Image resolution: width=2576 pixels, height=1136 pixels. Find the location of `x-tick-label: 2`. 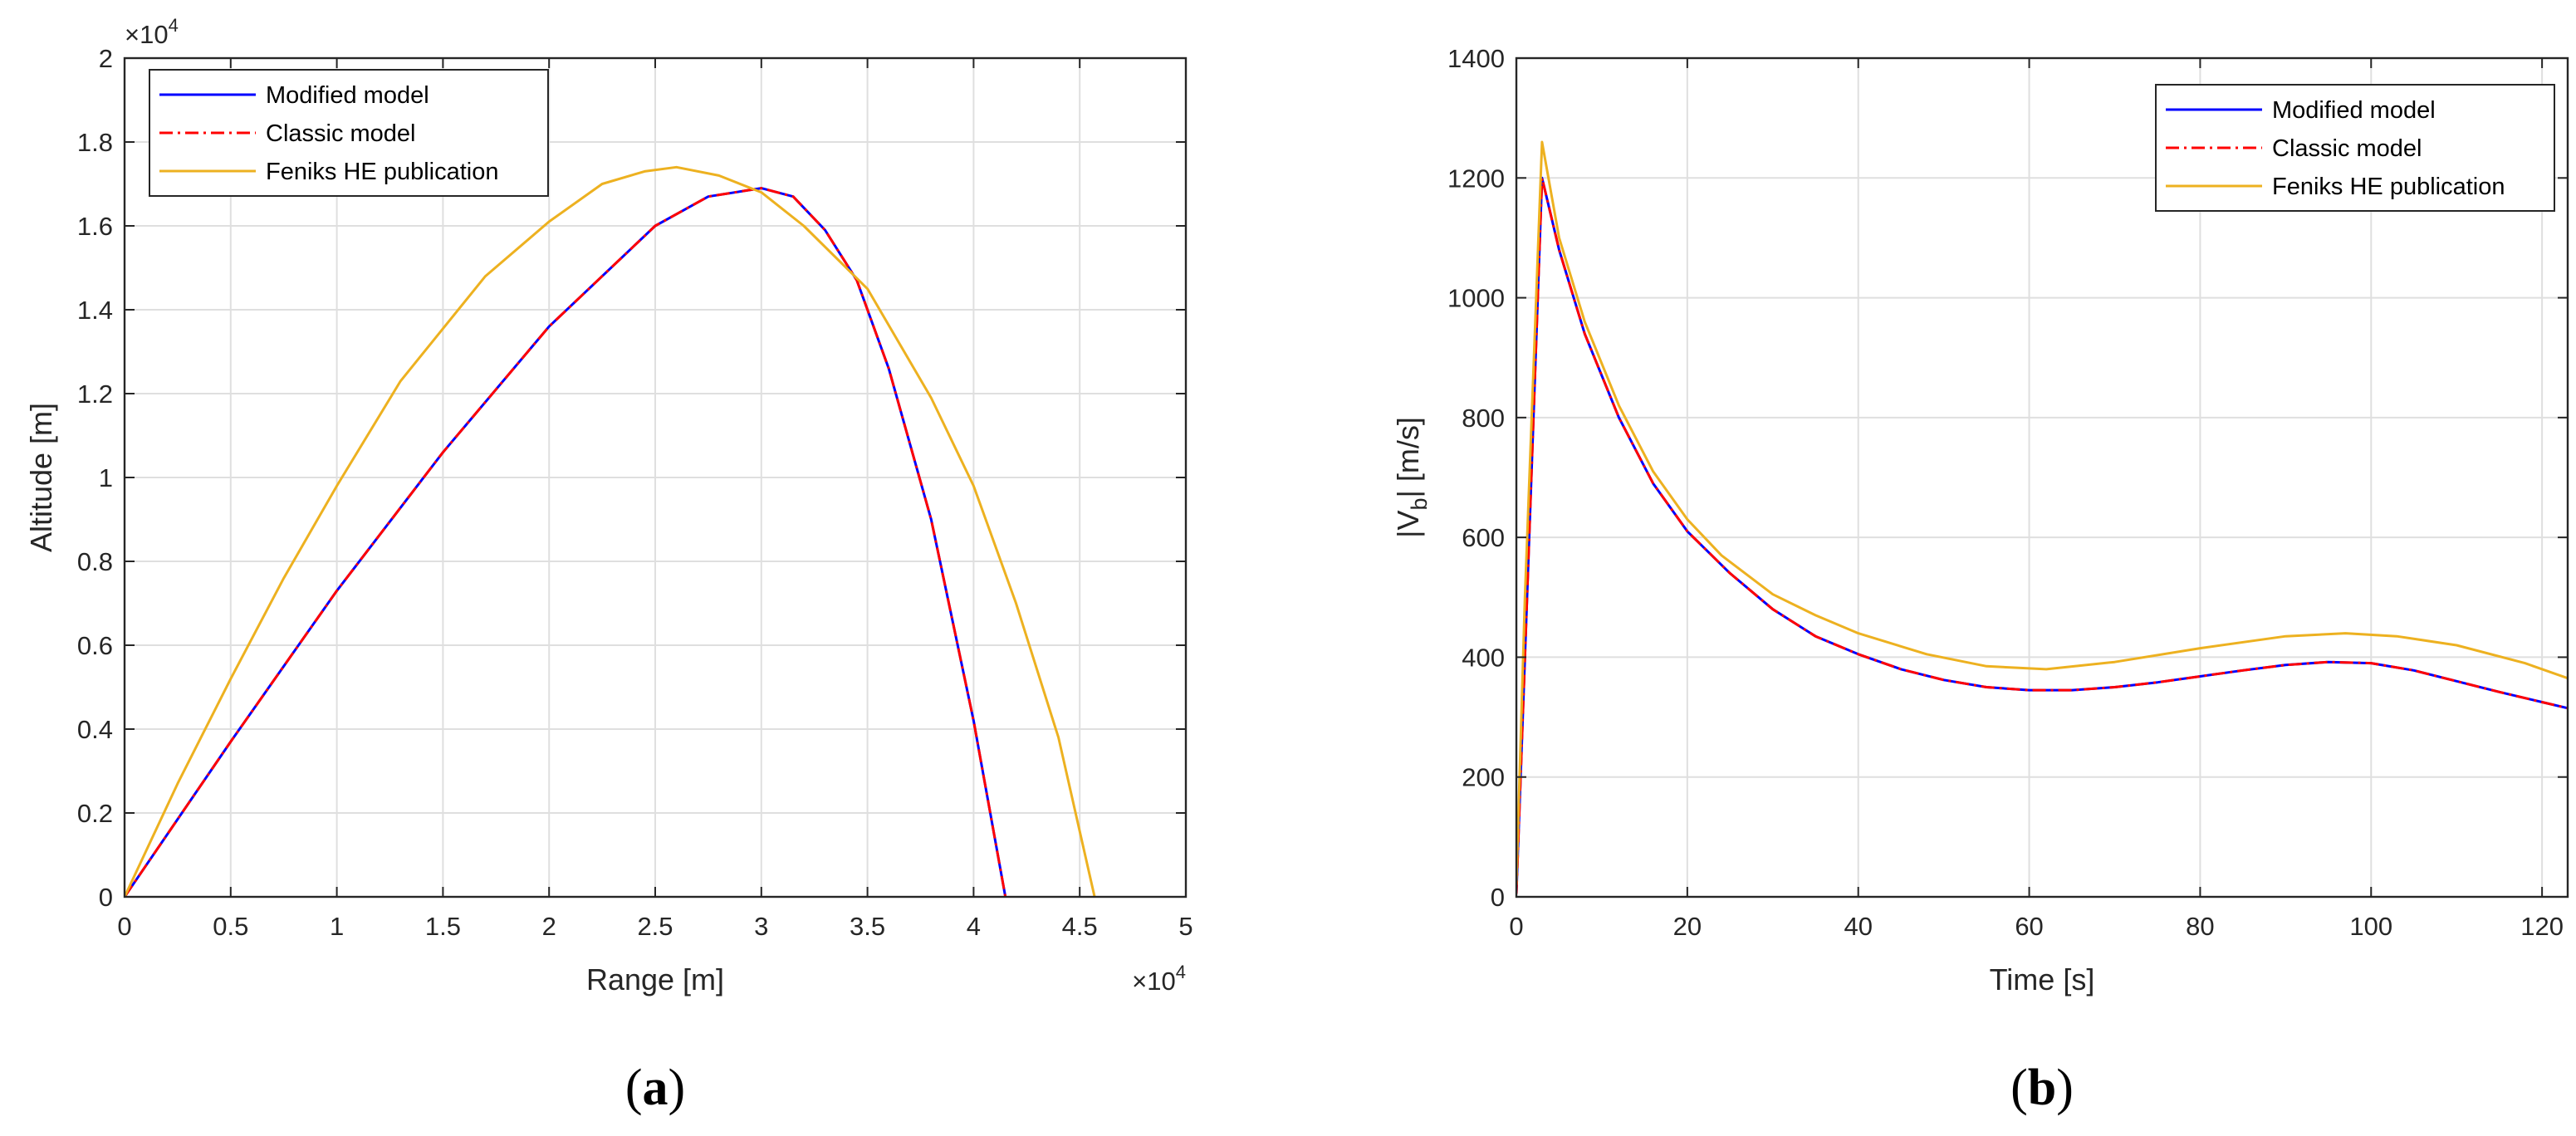

x-tick-label: 2 is located at coordinates (549, 926).